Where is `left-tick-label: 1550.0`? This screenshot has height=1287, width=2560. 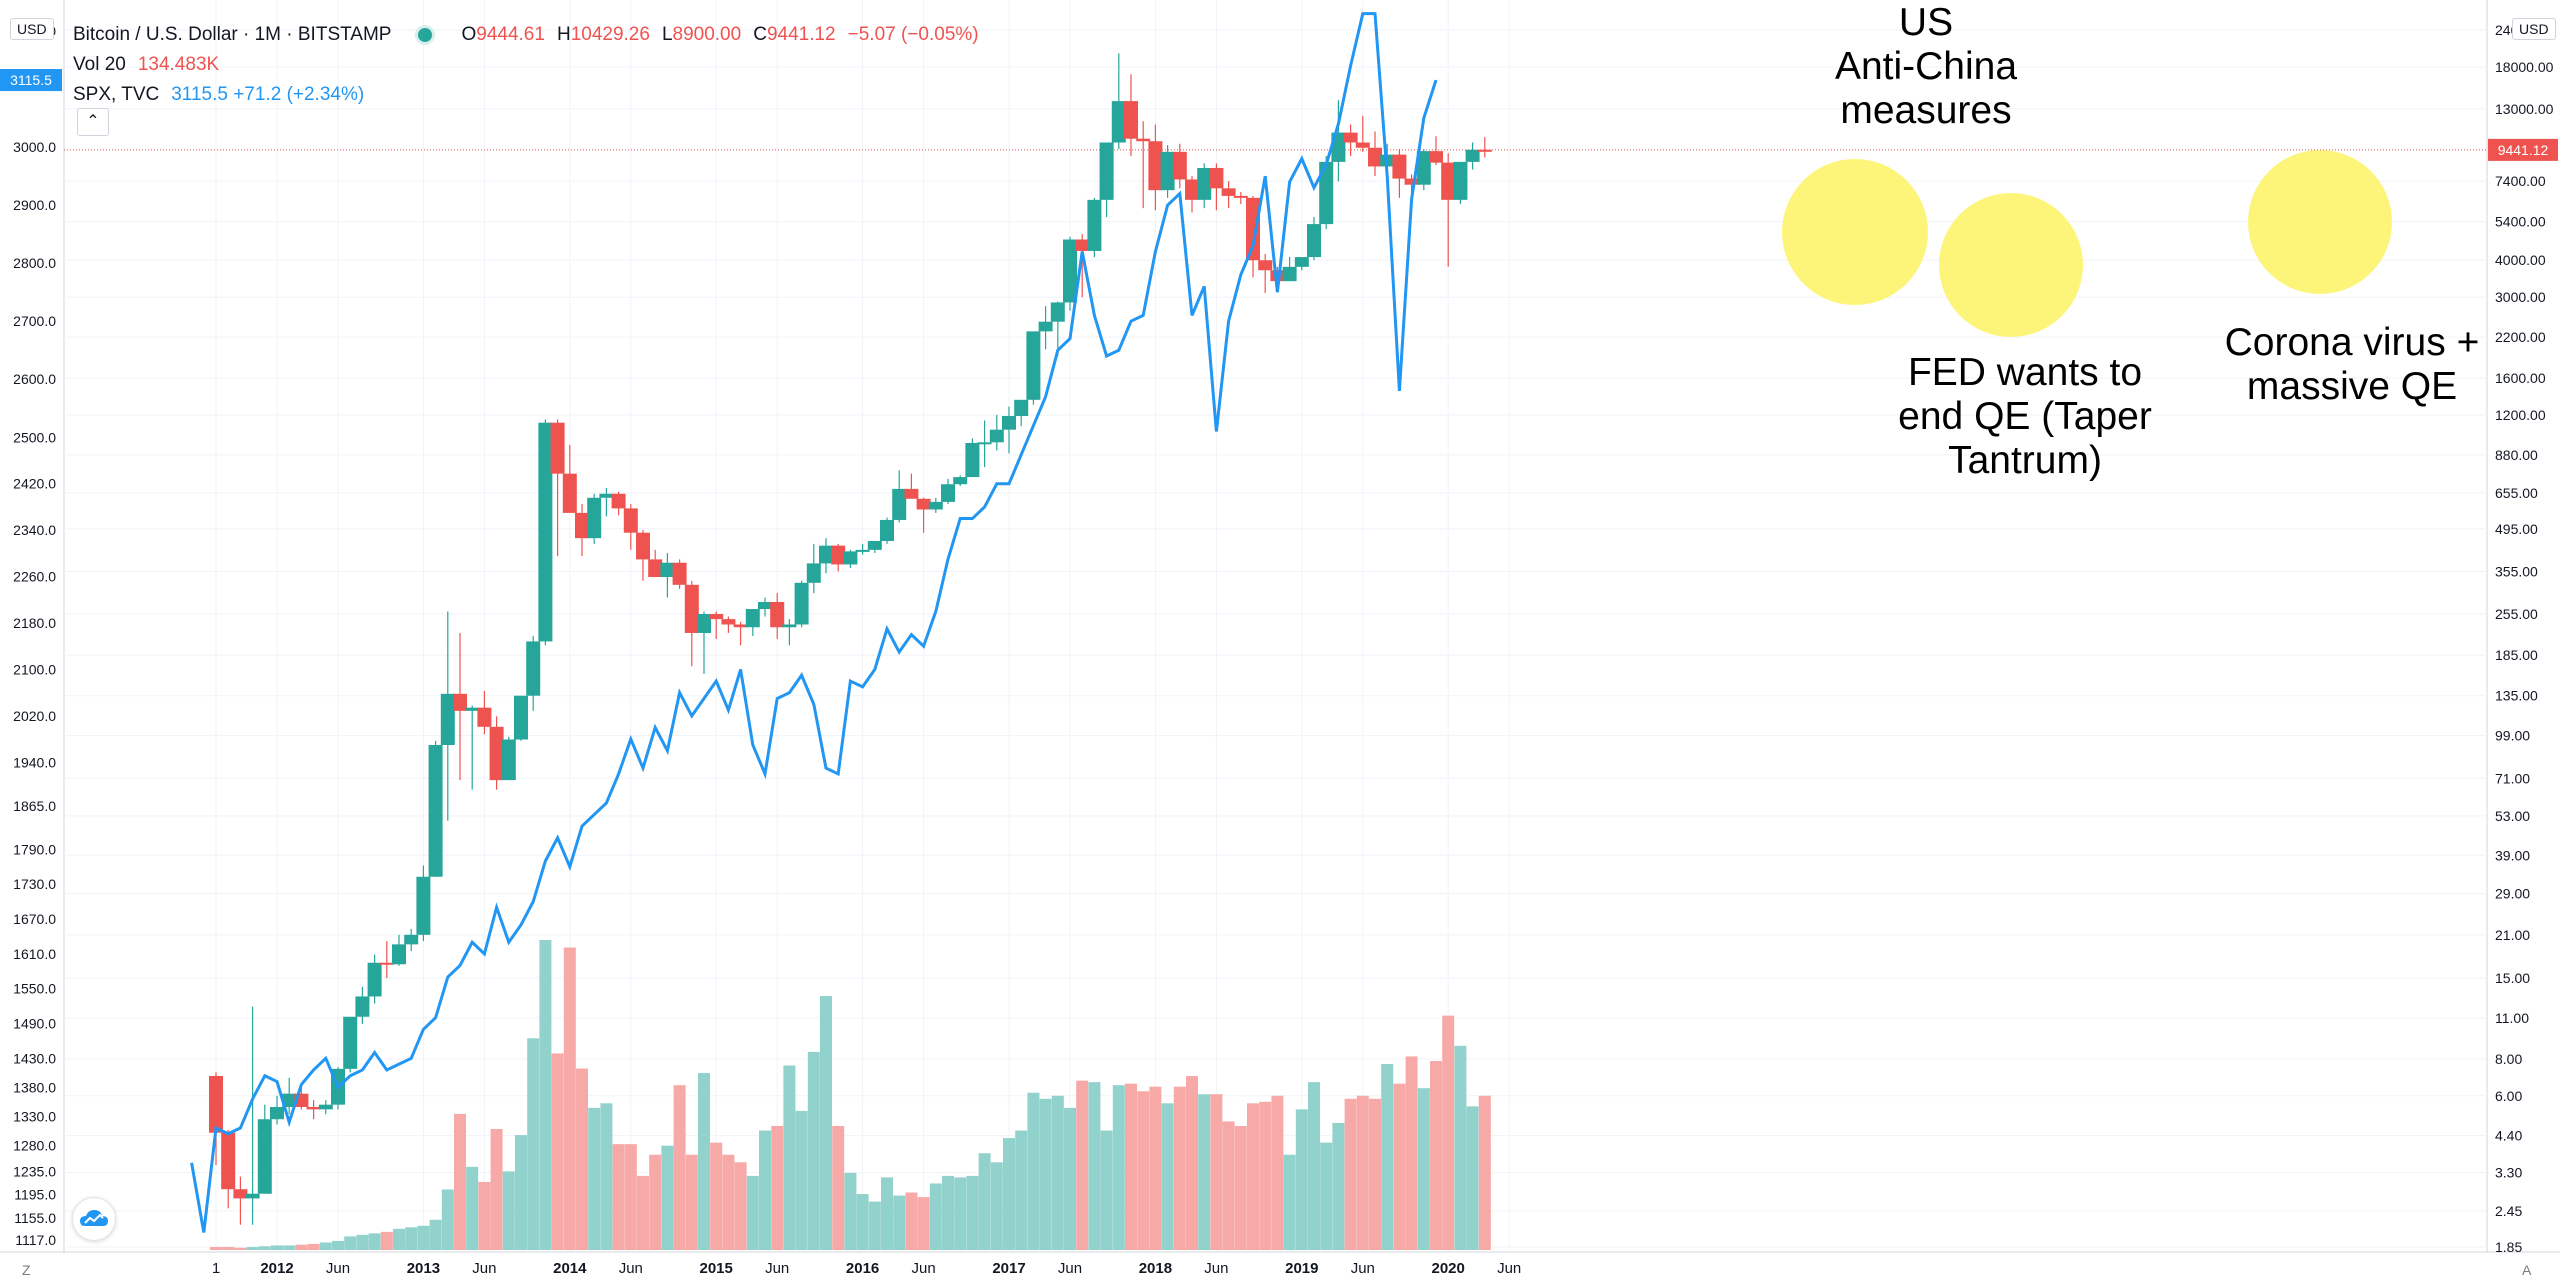
left-tick-label: 1550.0 is located at coordinates (34, 989).